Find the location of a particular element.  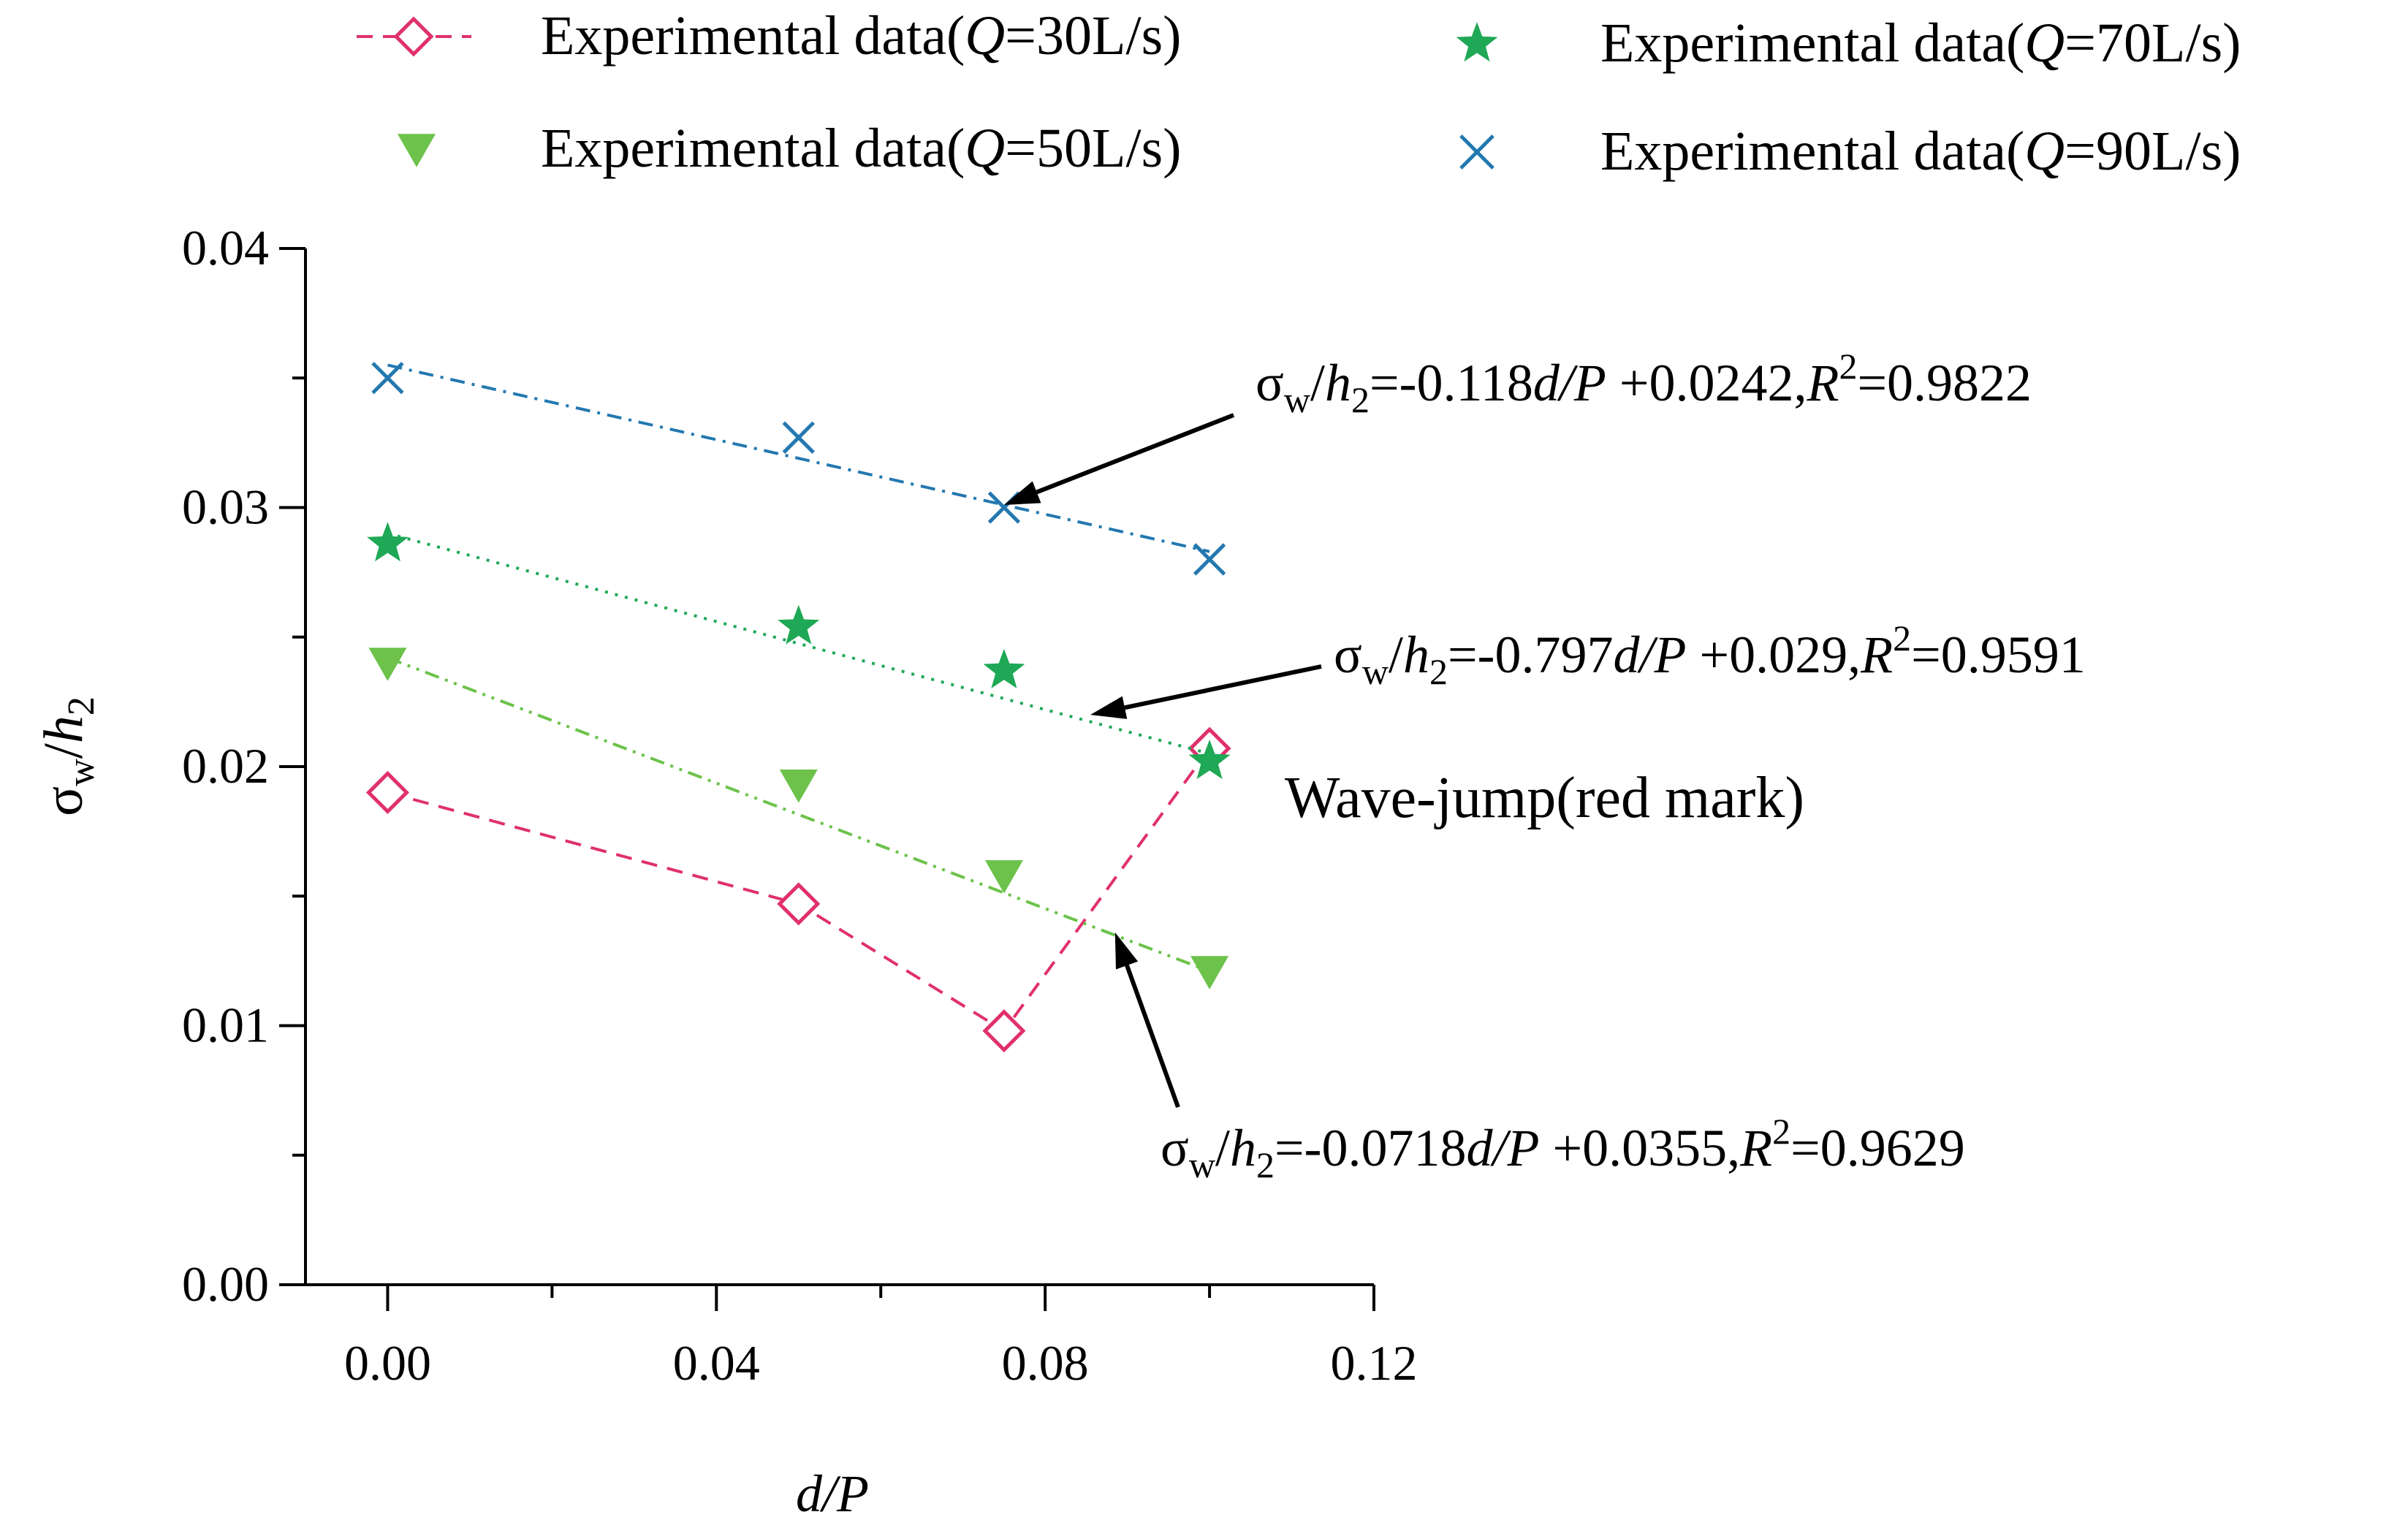

svg-text: σw/h2 is located at coordinates (67, 756).